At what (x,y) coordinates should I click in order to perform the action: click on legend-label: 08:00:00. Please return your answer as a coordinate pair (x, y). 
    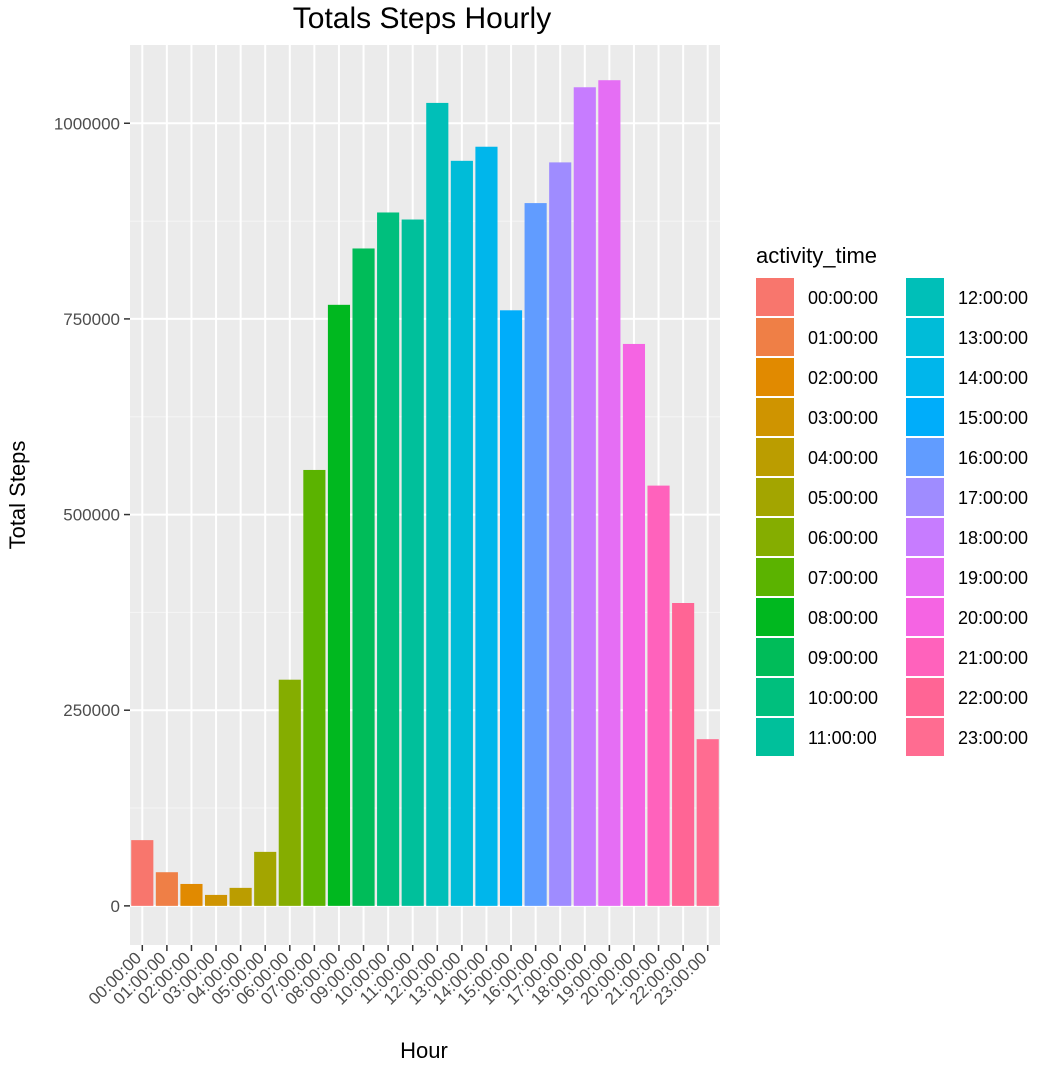
    Looking at the image, I should click on (843, 618).